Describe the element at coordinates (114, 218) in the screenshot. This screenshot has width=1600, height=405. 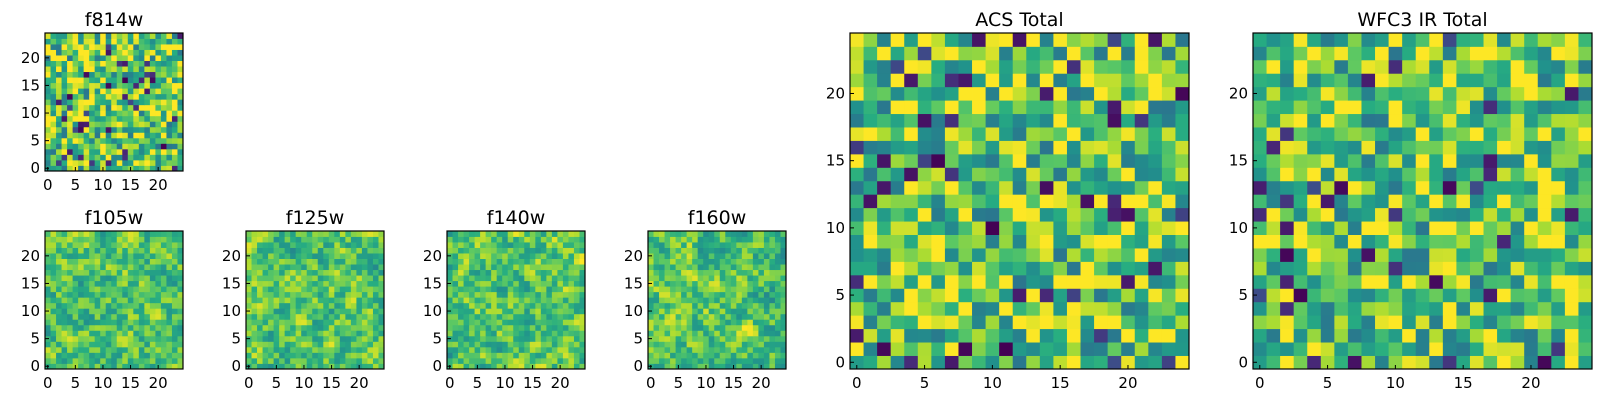
I see `panel-title: f105w` at that location.